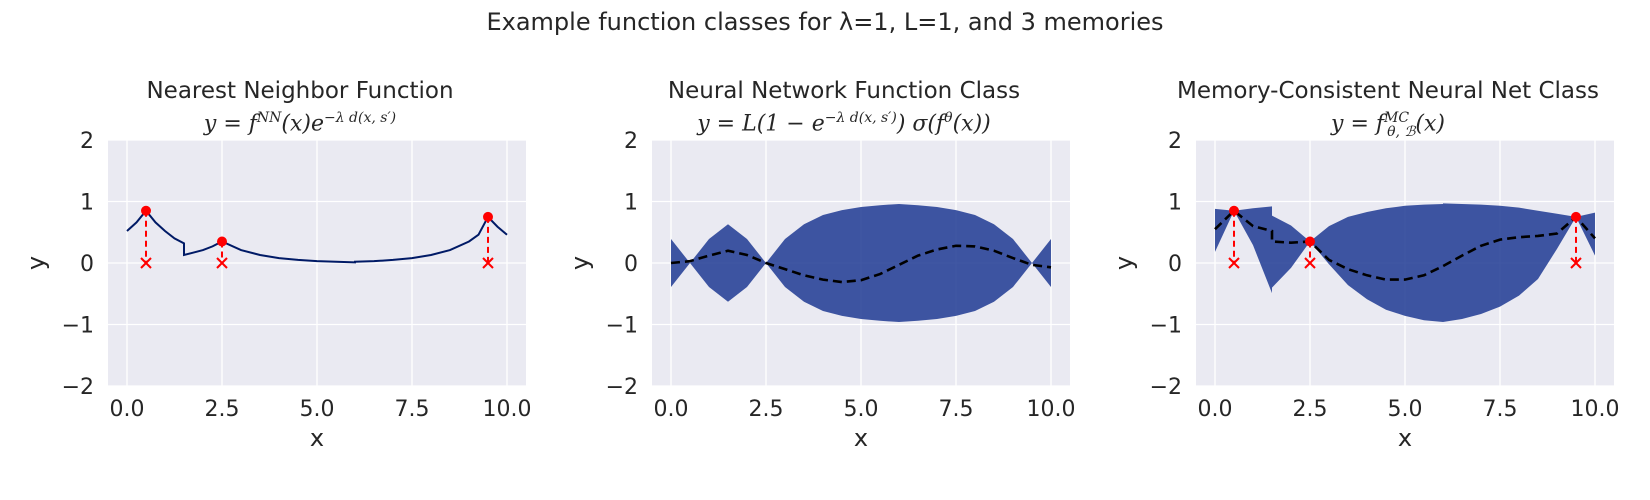 This screenshot has width=1650, height=500. What do you see at coordinates (1388, 91) in the screenshot?
I see `panel-title: Memory-Consistent Neural Net Class` at bounding box center [1388, 91].